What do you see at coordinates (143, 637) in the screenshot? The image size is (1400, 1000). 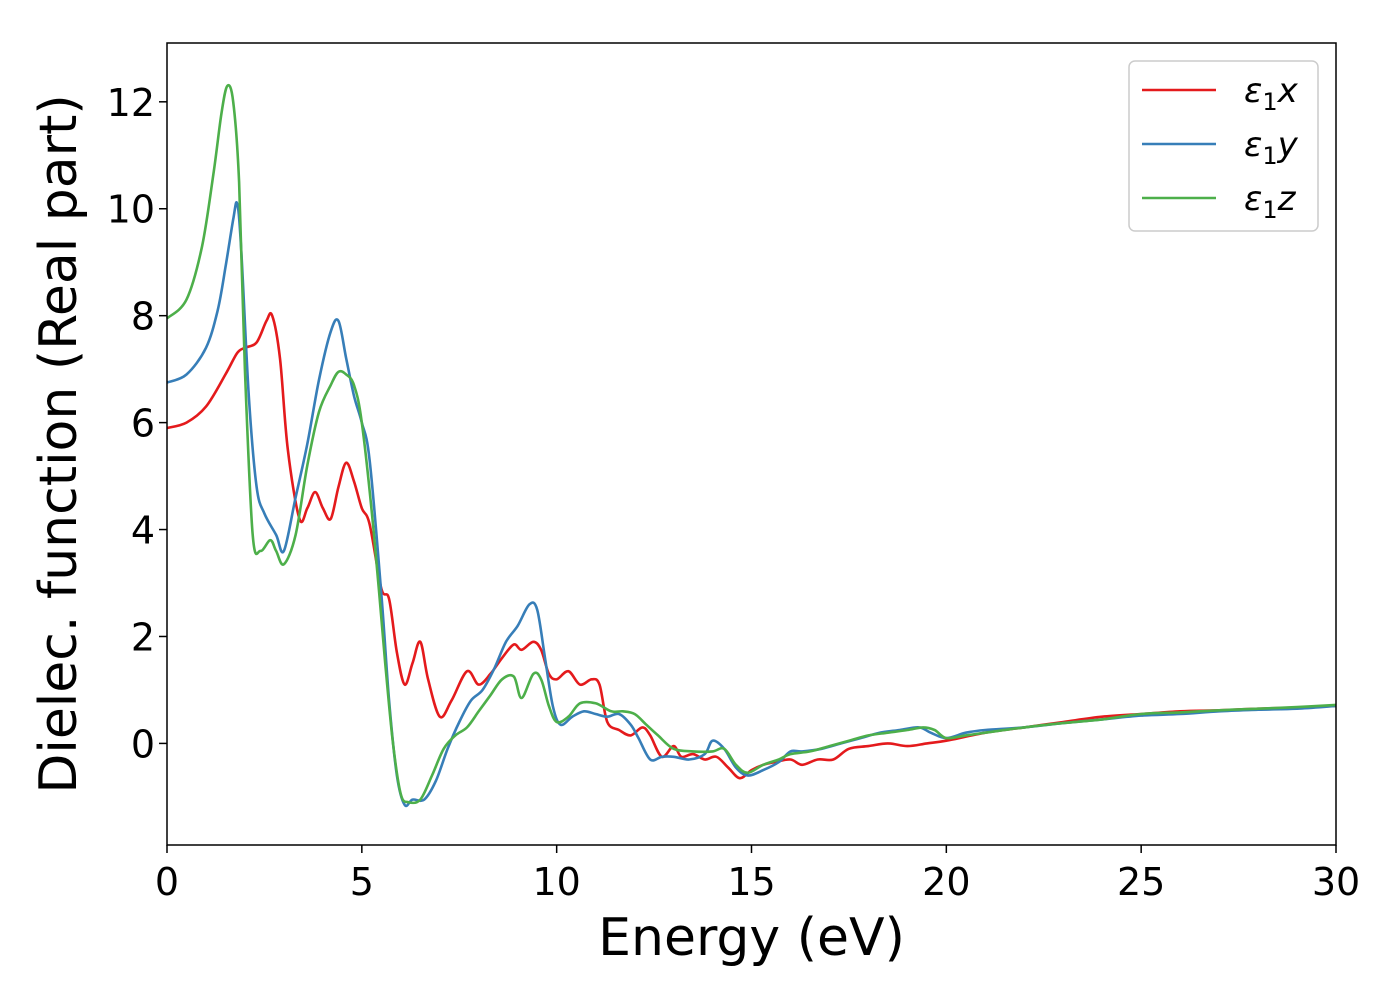 I see `y-tick-label: 2` at bounding box center [143, 637].